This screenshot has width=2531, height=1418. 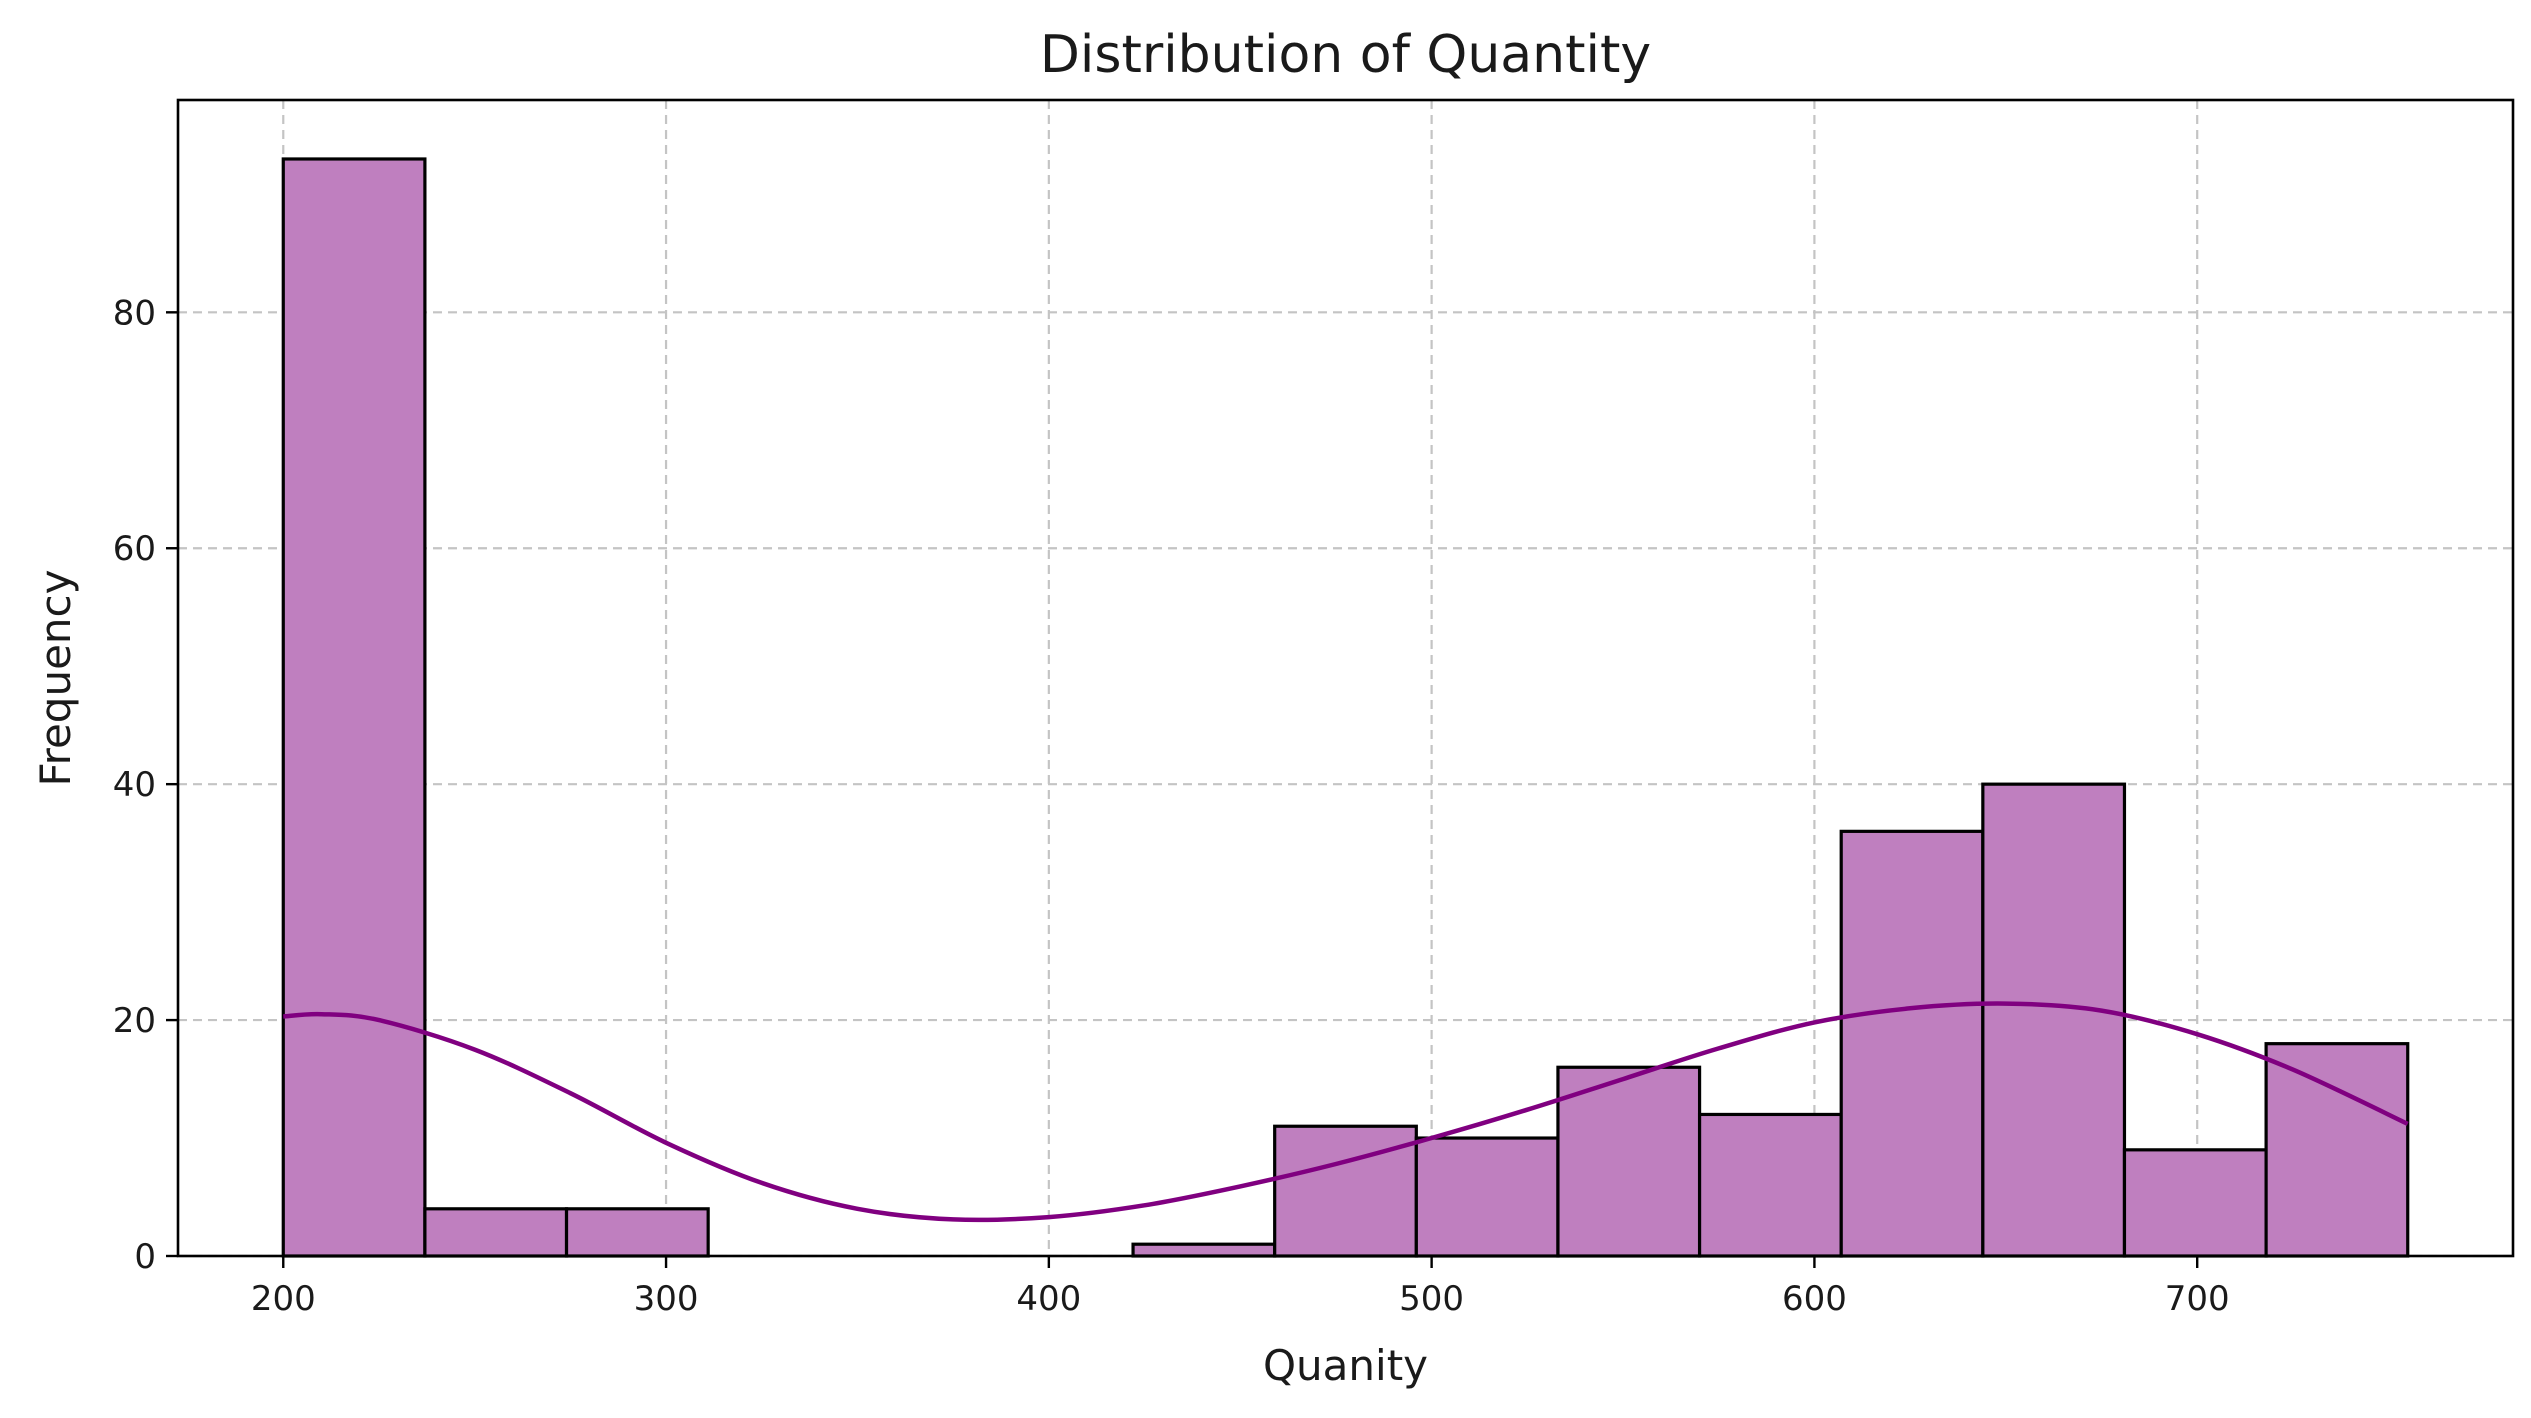 I want to click on chart-title: Distribution of Quantity, so click(x=1345, y=55).